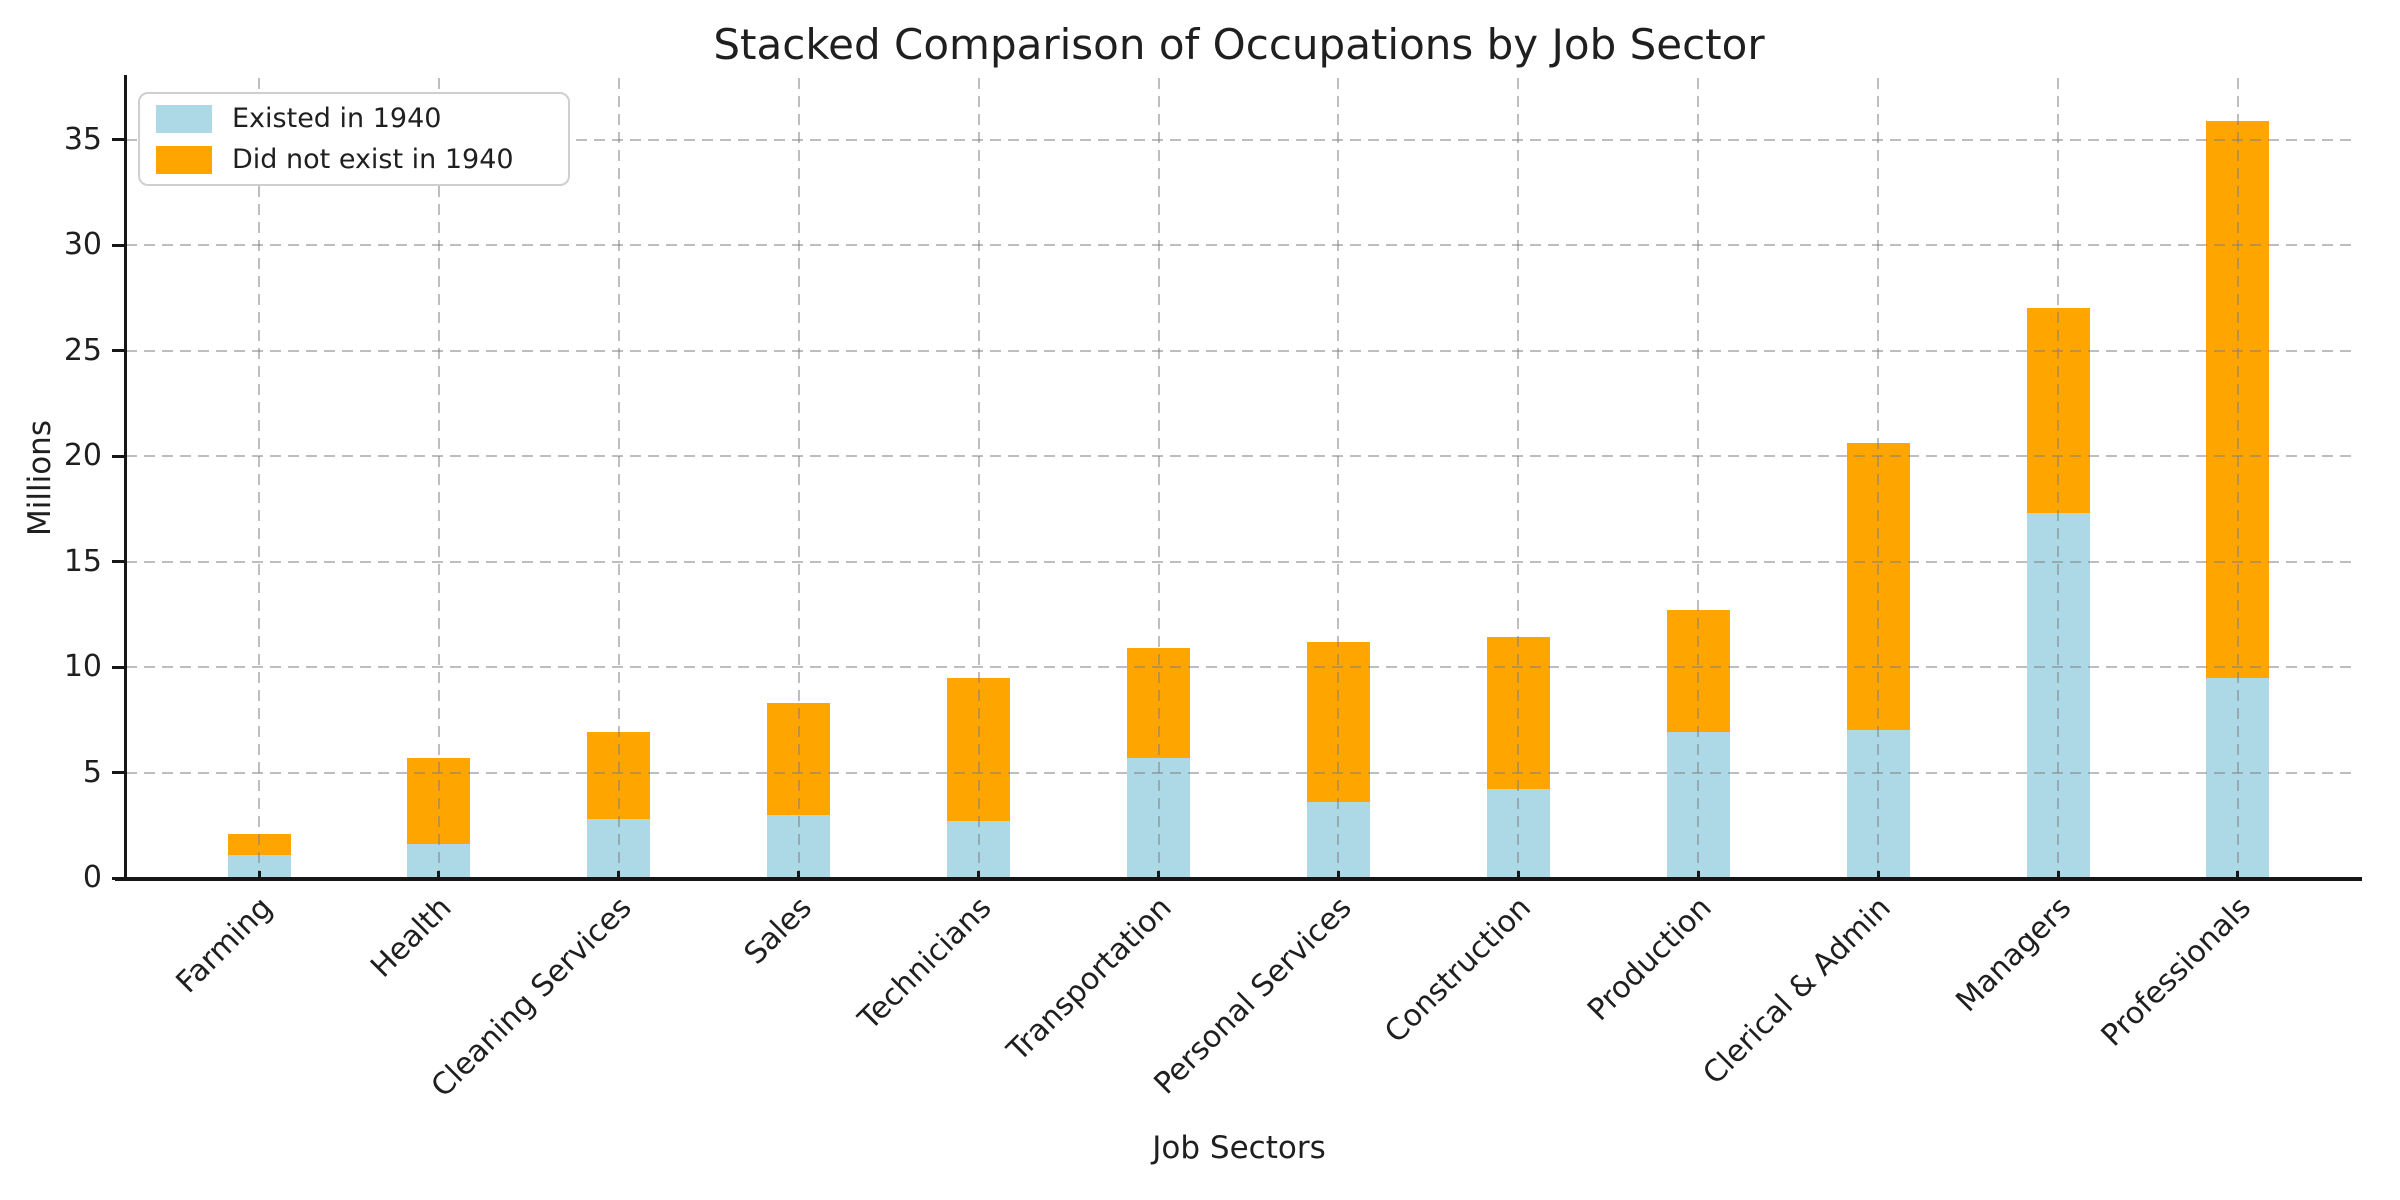  Describe the element at coordinates (1239, 1148) in the screenshot. I see `x-axis-label: Job Sectors` at that location.